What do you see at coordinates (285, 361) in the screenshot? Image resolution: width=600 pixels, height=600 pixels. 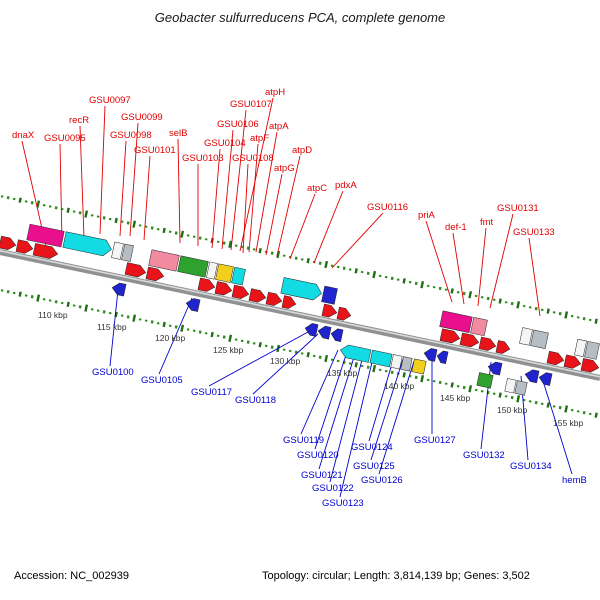 I see `scale-position-label: 130 kbp` at bounding box center [285, 361].